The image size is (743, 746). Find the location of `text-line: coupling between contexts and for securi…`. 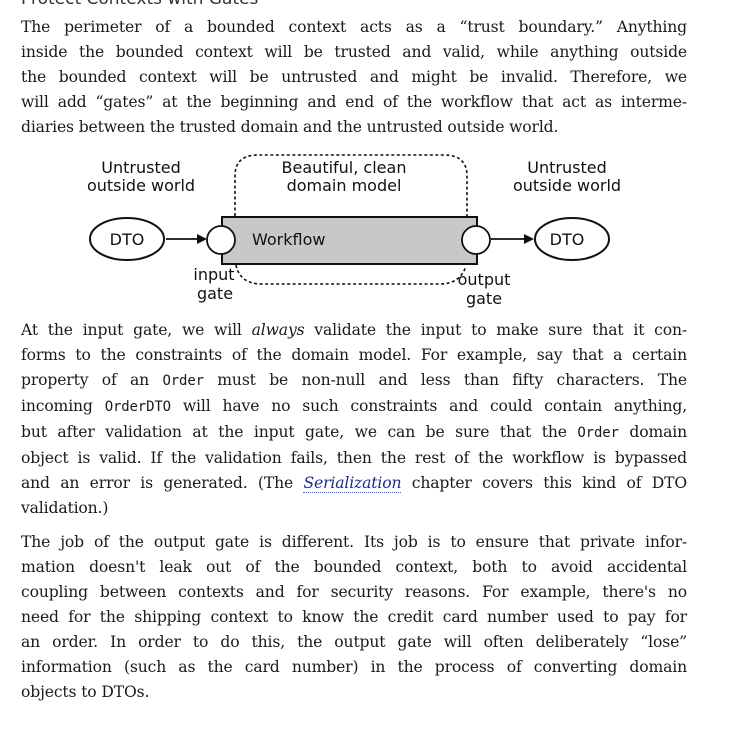

text-line: coupling between contexts and for securi… is located at coordinates (354, 592).